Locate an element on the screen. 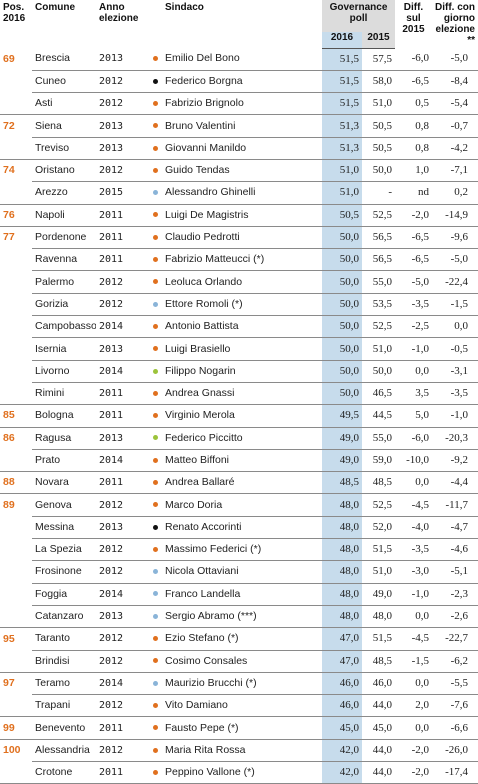 This screenshot has height=784, width=478. header-governance-label2: poll is located at coordinates (358, 18).